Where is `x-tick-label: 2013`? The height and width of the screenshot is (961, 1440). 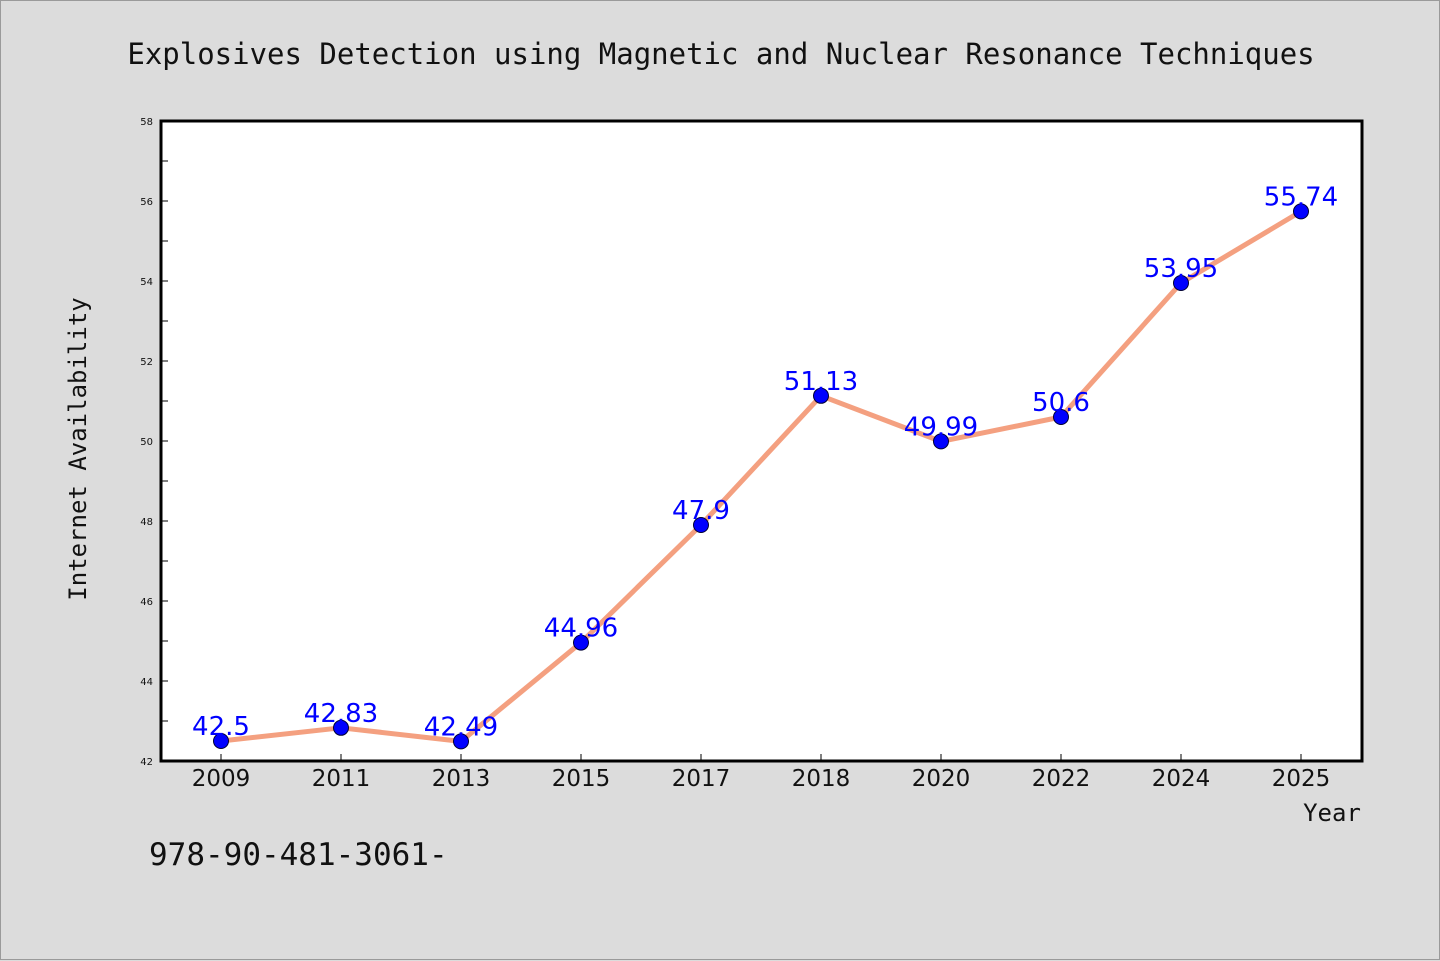
x-tick-label: 2013 is located at coordinates (461, 779).